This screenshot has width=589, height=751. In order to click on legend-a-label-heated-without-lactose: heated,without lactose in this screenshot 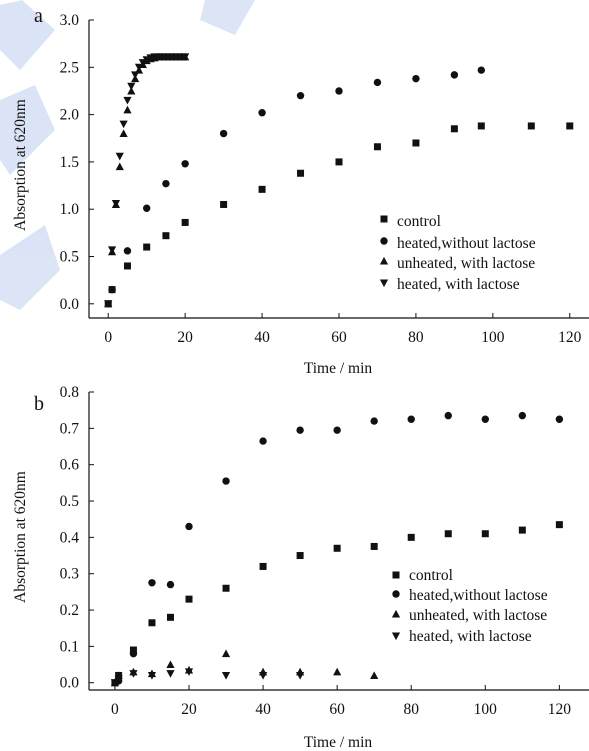, I will do `click(466, 243)`.